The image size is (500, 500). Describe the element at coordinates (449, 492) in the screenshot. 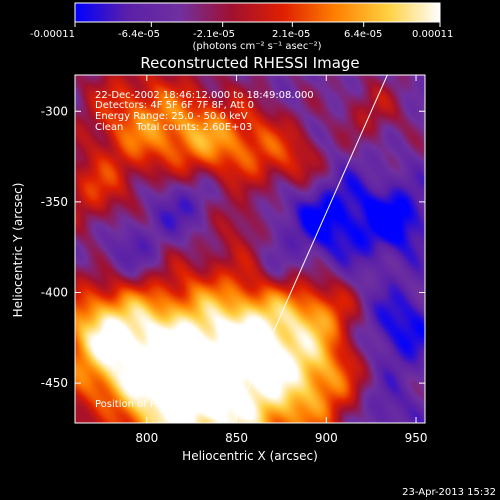

I see `footer-date: 23-Apr-2013 15:32` at that location.